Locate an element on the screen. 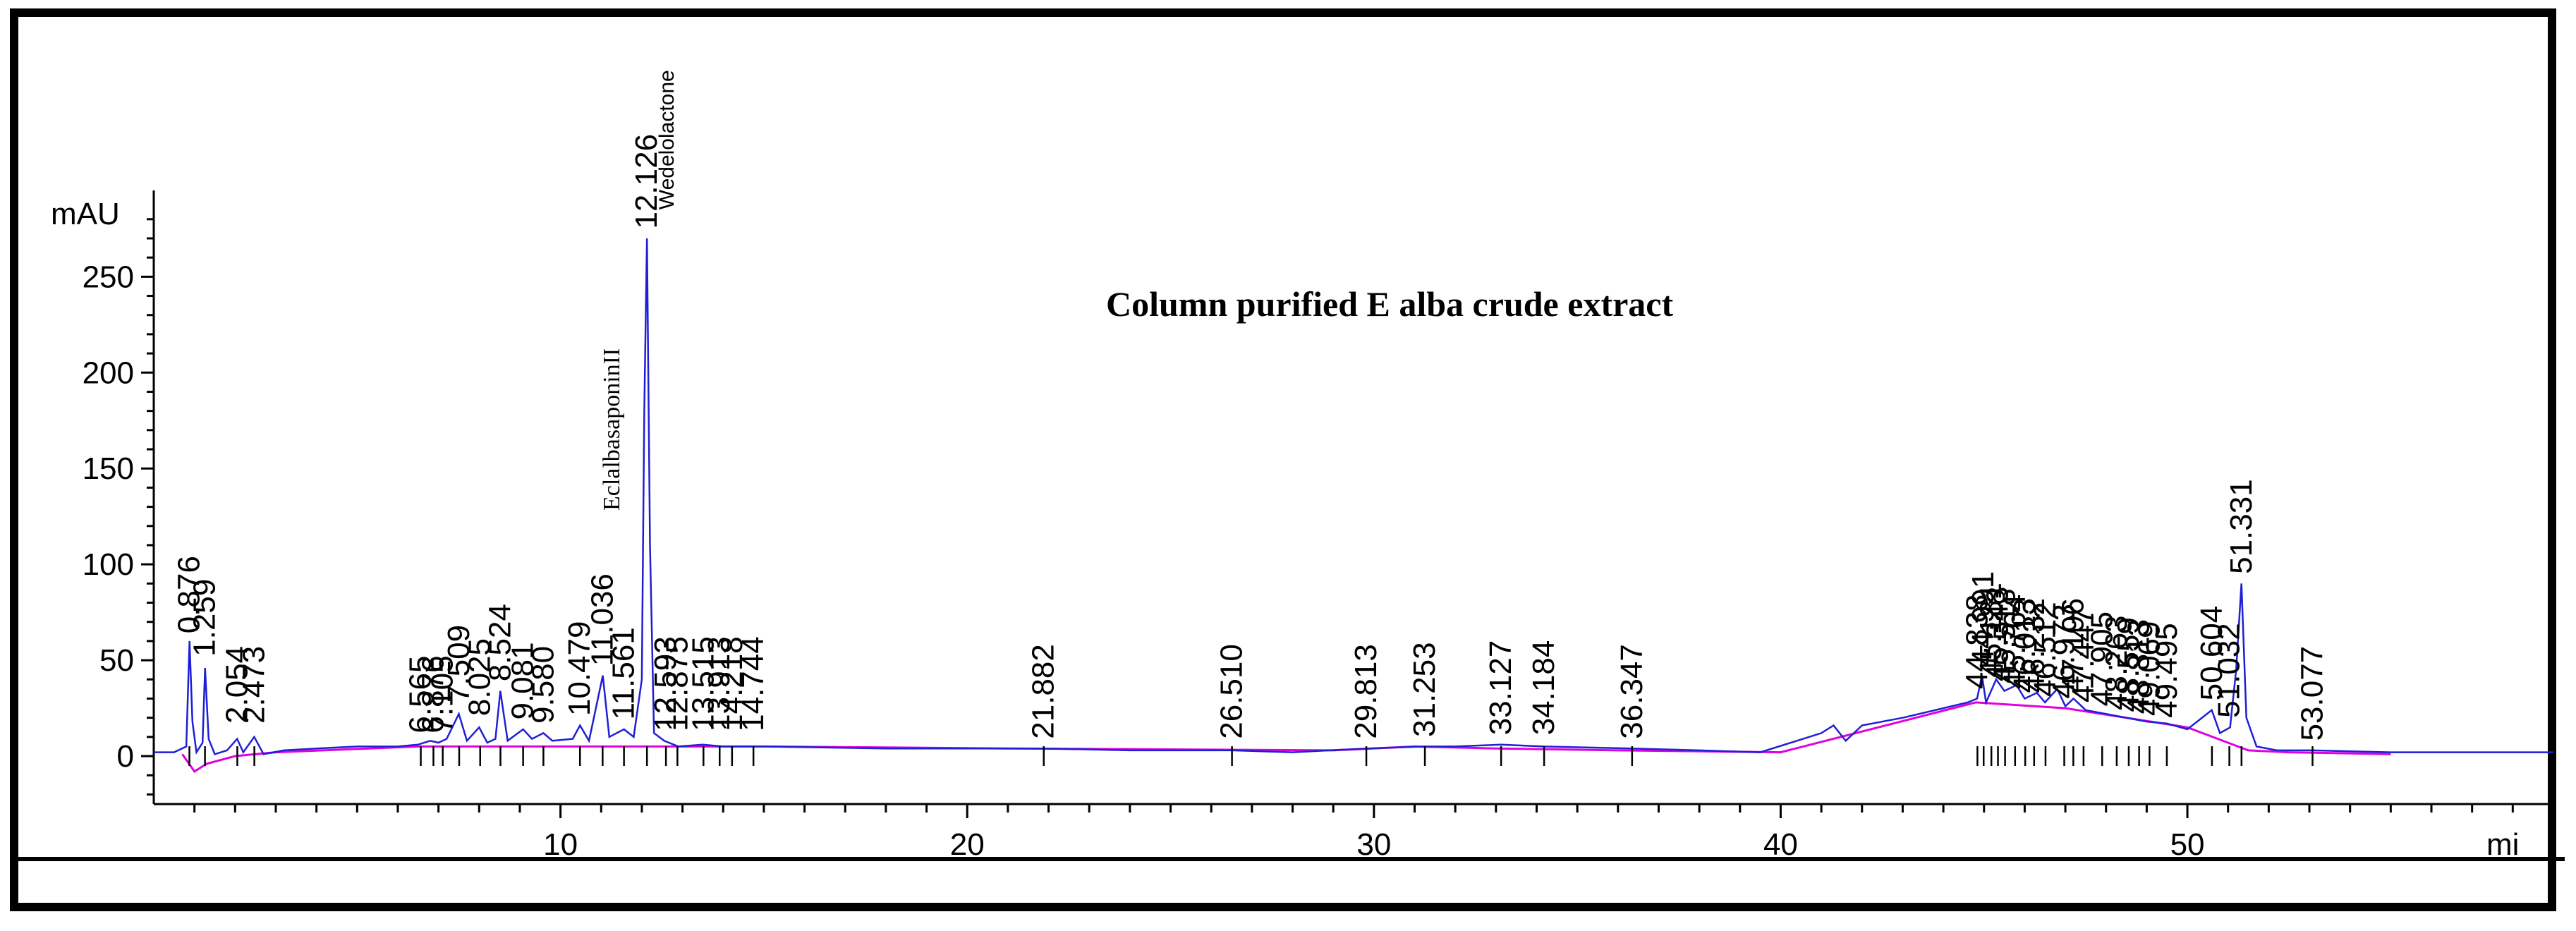 The image size is (2576, 931). peak-label: 49.069 is located at coordinates (2149, 669).